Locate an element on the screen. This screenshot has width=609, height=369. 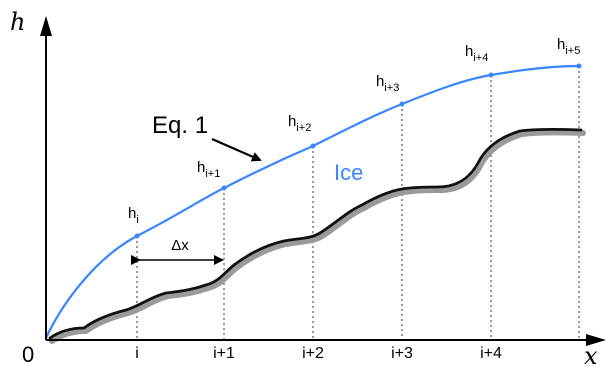
height-label-subscript: i+1 is located at coordinates (212, 174).